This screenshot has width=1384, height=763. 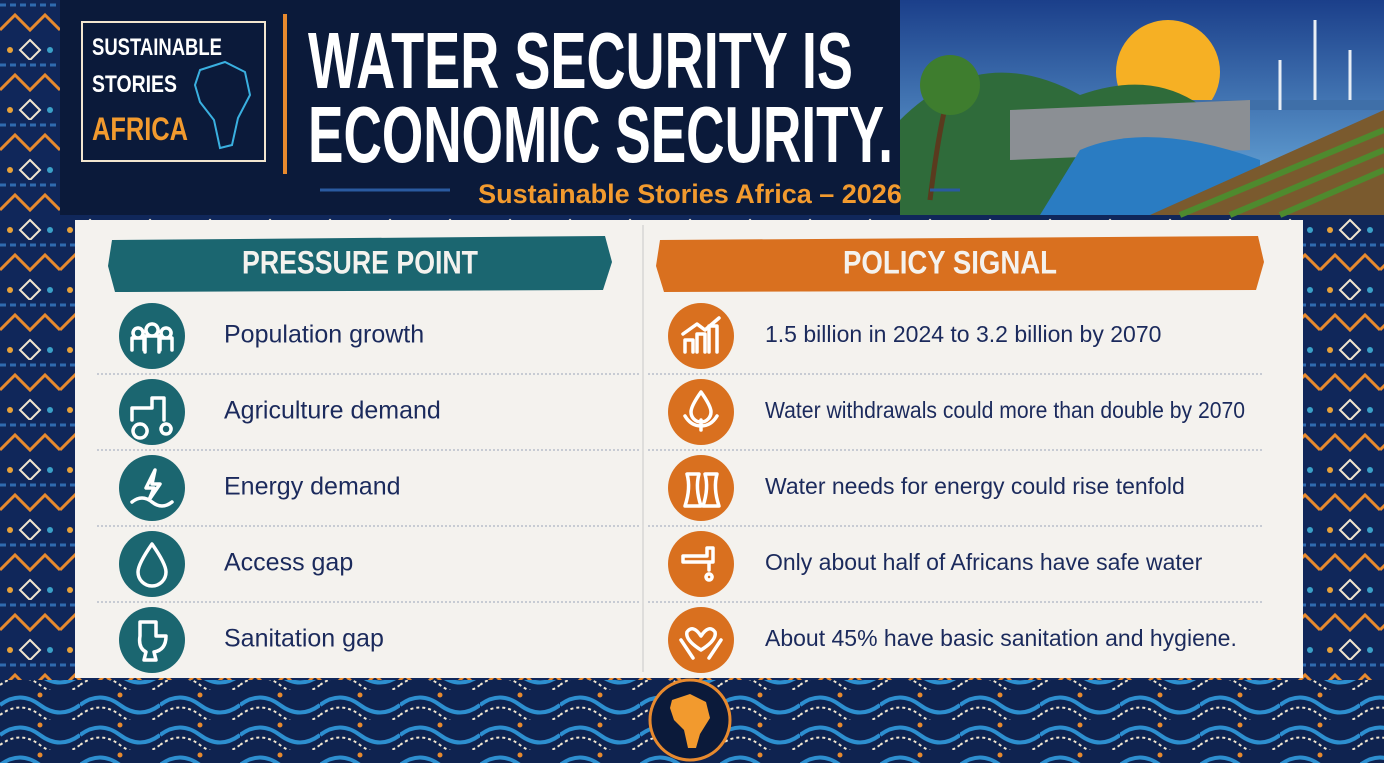 I want to click on pressure-point: Access gap, so click(x=288, y=563).